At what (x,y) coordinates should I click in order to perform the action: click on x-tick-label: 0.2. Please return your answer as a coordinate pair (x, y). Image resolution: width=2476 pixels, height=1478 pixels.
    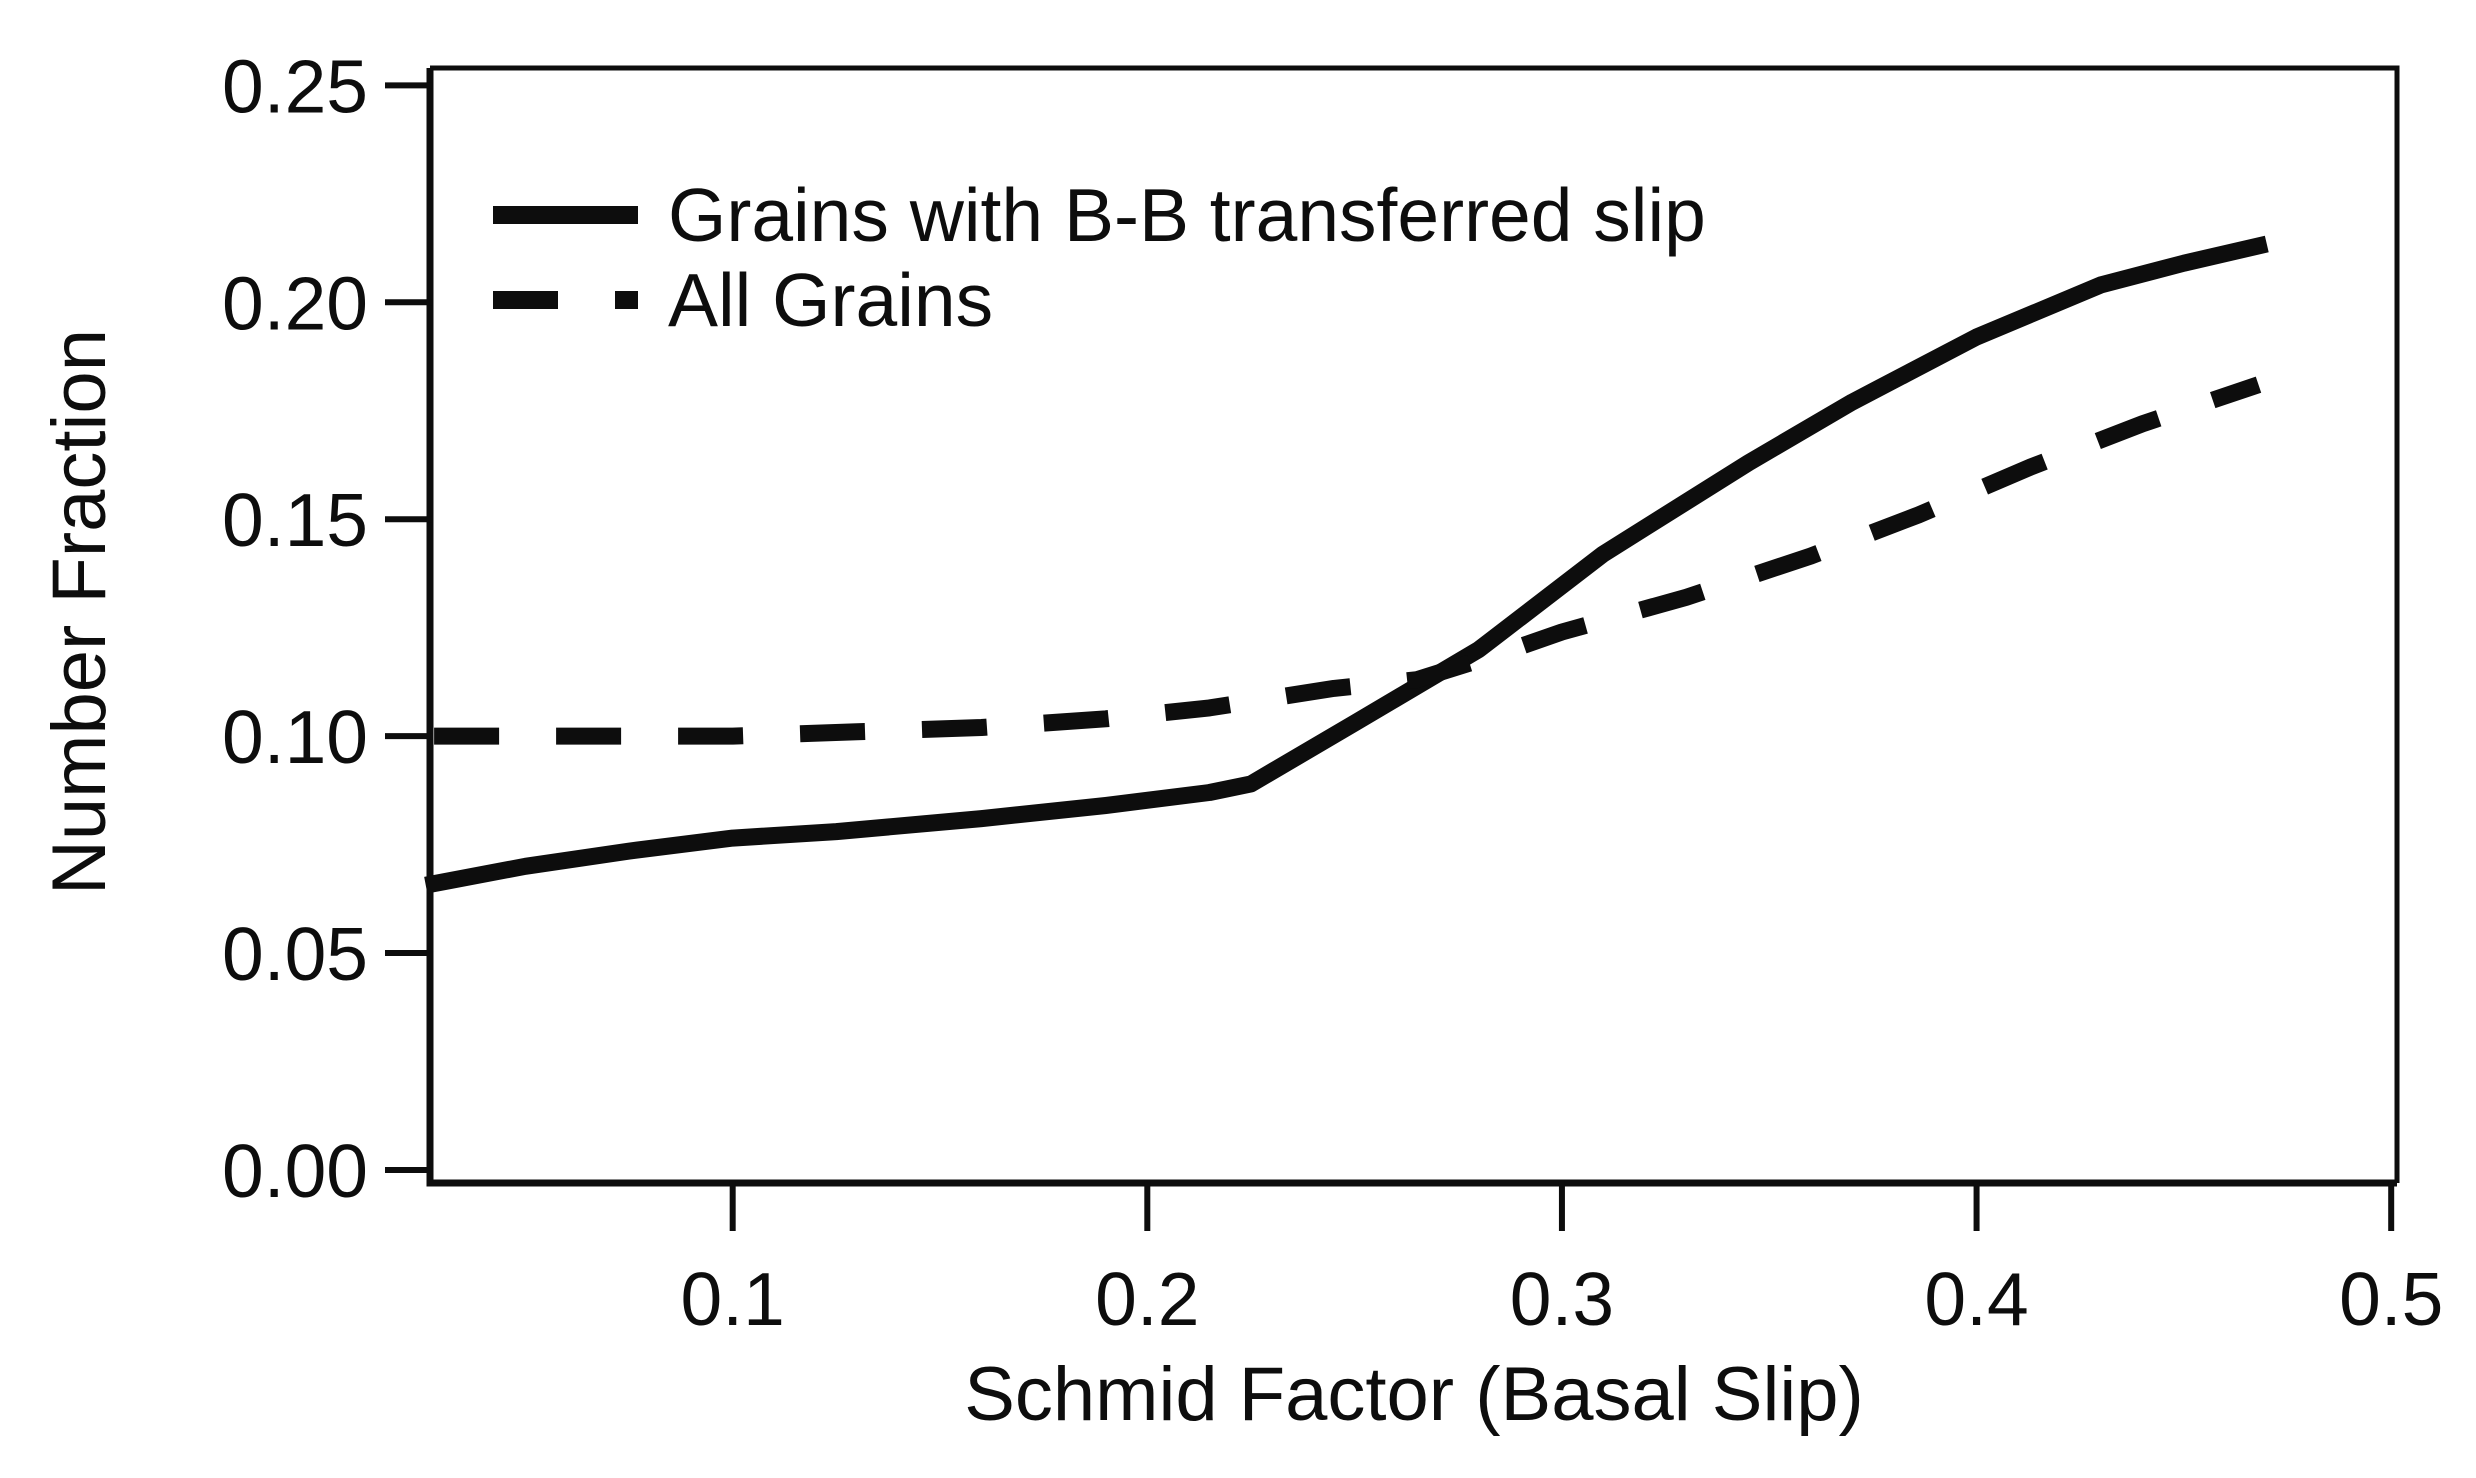
    Looking at the image, I should click on (1147, 1299).